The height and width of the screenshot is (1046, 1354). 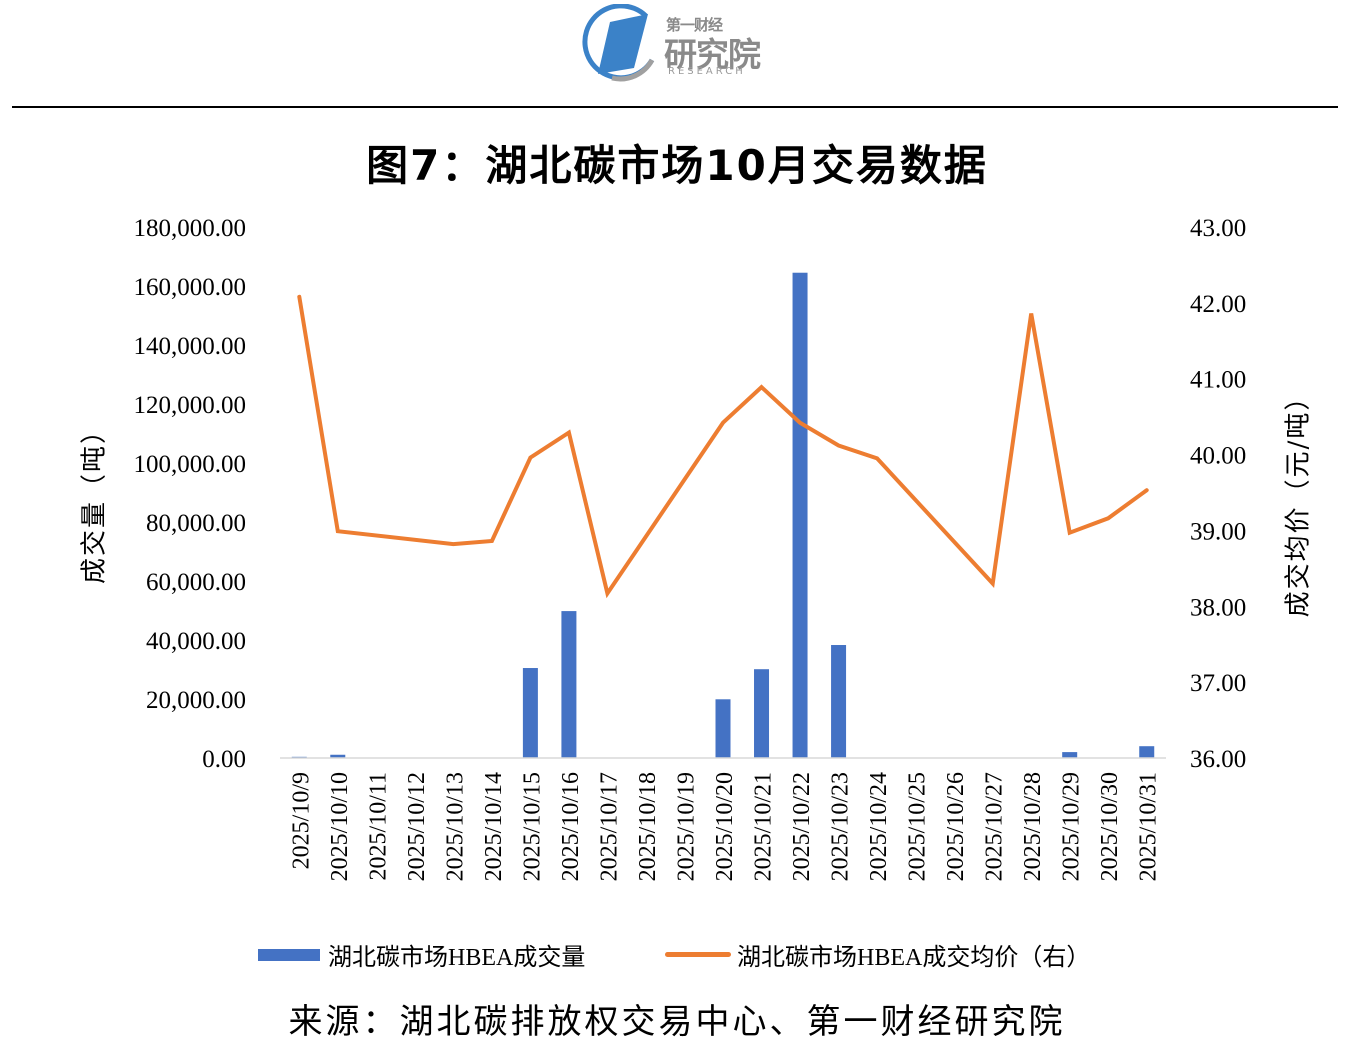 I want to click on right-axis-tick-label: 38.00, so click(x=1218, y=607).